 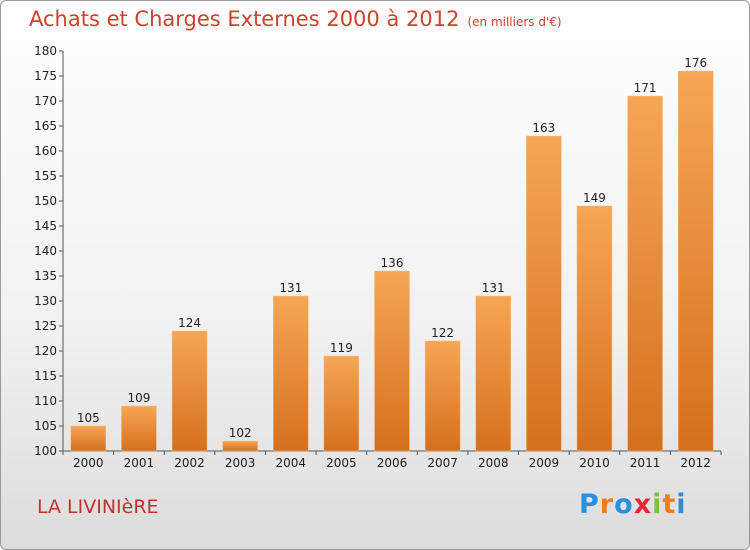 I want to click on logo-letter: r, so click(x=607, y=504).